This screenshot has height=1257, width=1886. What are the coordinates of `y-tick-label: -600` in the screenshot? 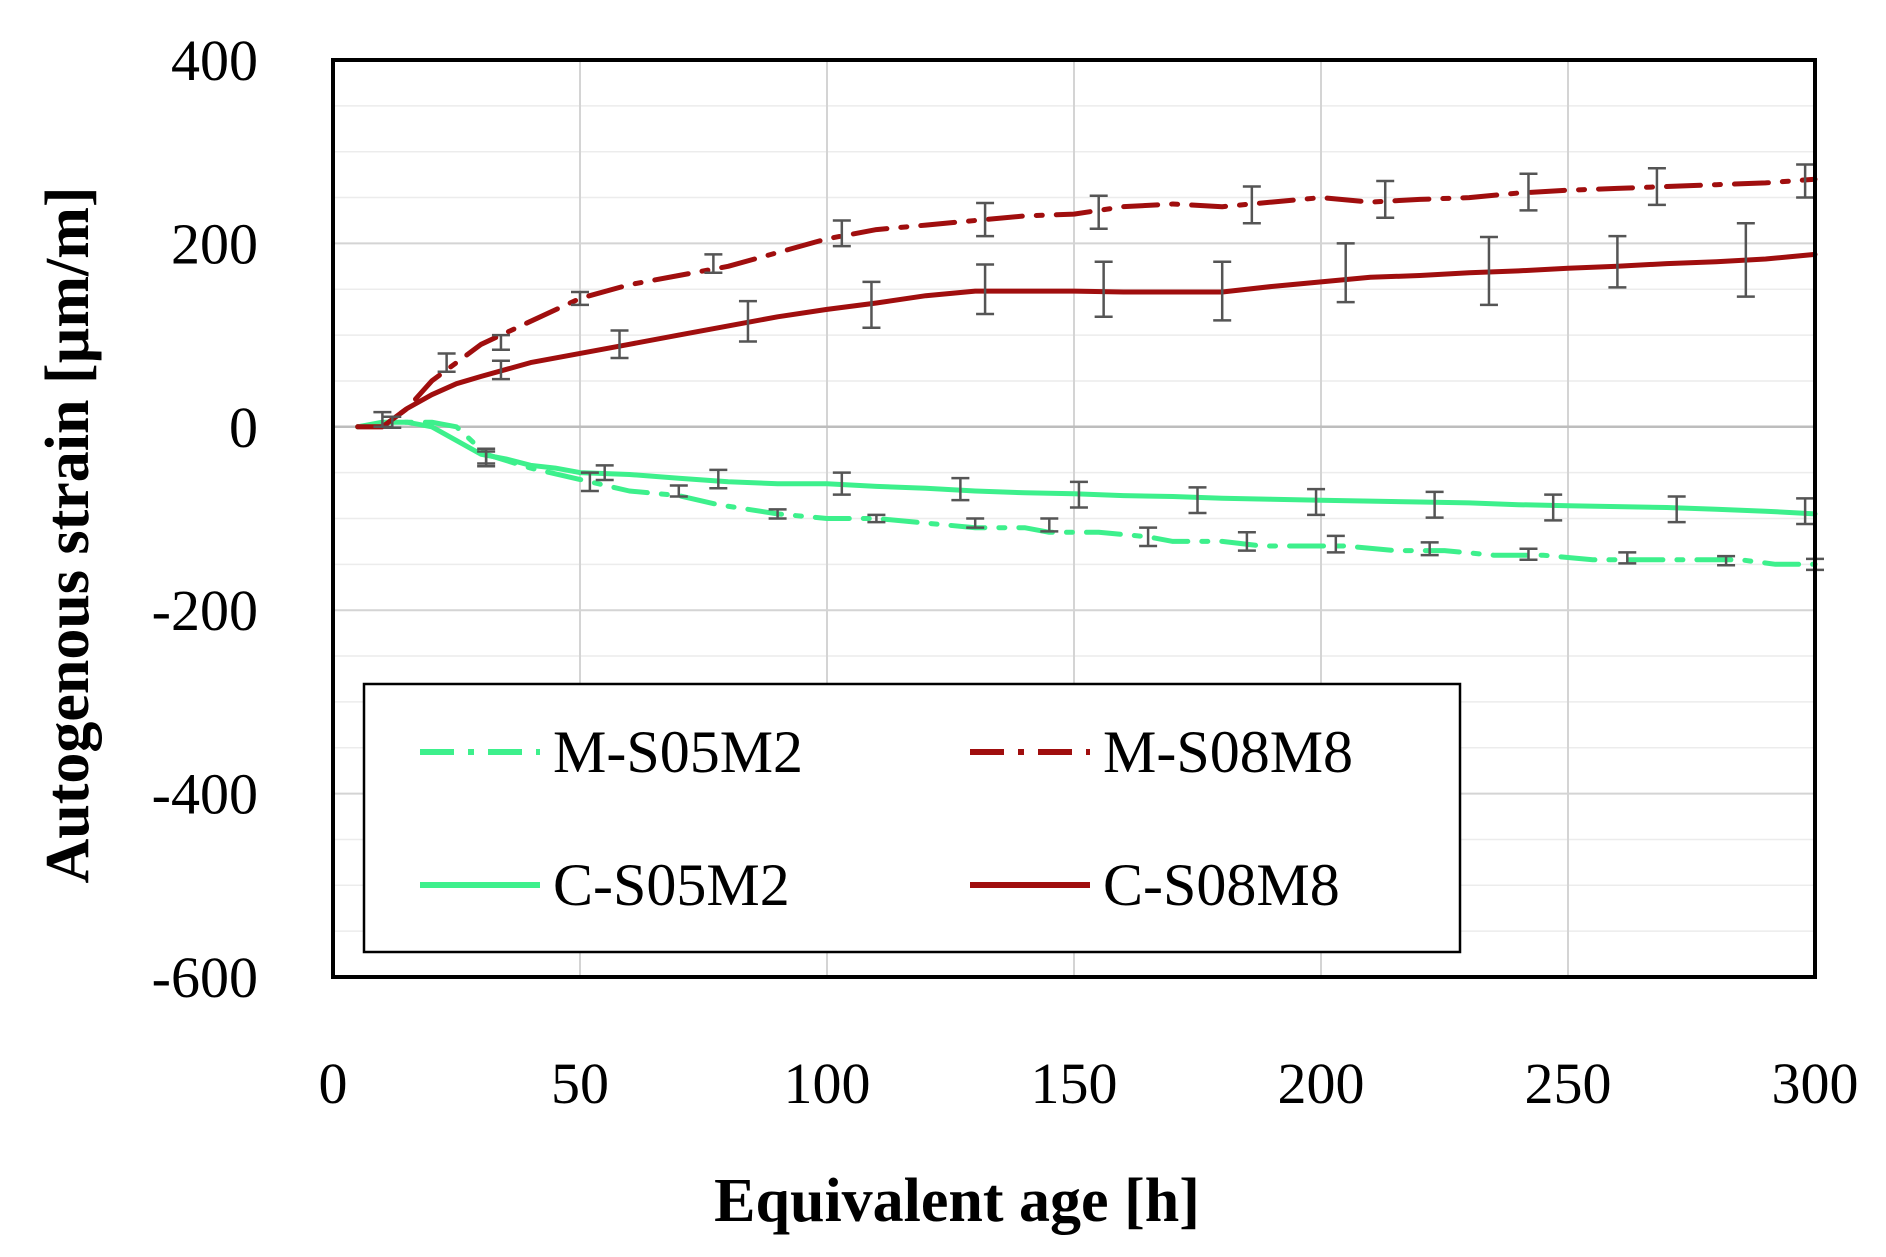 It's located at (205, 977).